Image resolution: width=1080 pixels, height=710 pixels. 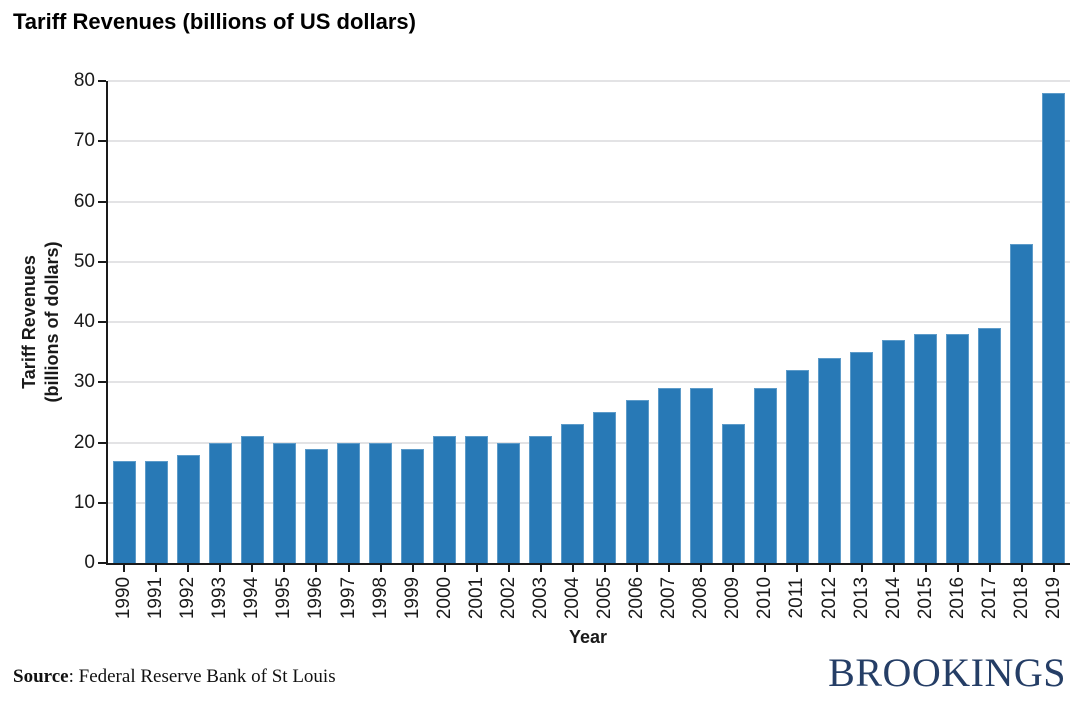 I want to click on bar-slot-2017, so click(x=990, y=322).